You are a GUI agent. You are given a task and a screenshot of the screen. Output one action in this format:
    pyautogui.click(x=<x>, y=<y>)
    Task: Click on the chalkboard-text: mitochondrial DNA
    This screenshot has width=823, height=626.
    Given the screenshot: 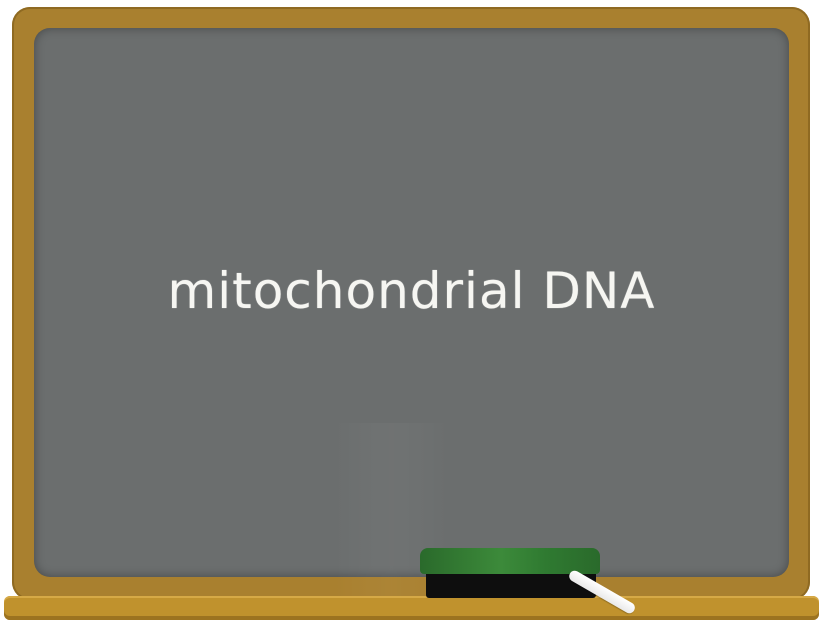 What is the action you would take?
    pyautogui.click(x=411, y=291)
    